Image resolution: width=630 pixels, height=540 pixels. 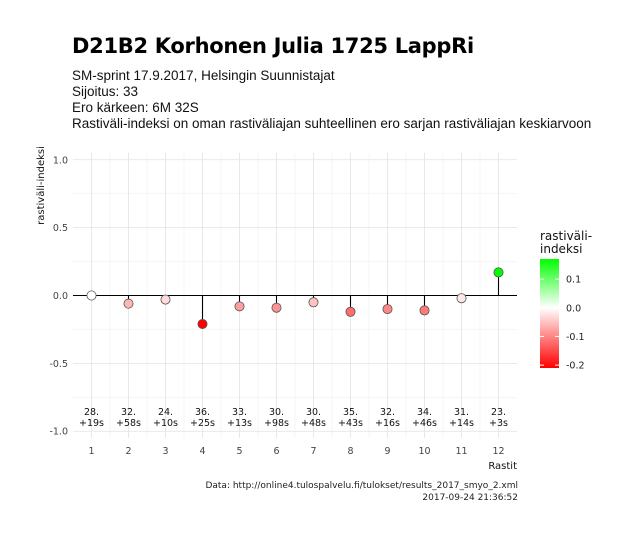 I want to click on legend-tick-label: -0.1, so click(x=575, y=337).